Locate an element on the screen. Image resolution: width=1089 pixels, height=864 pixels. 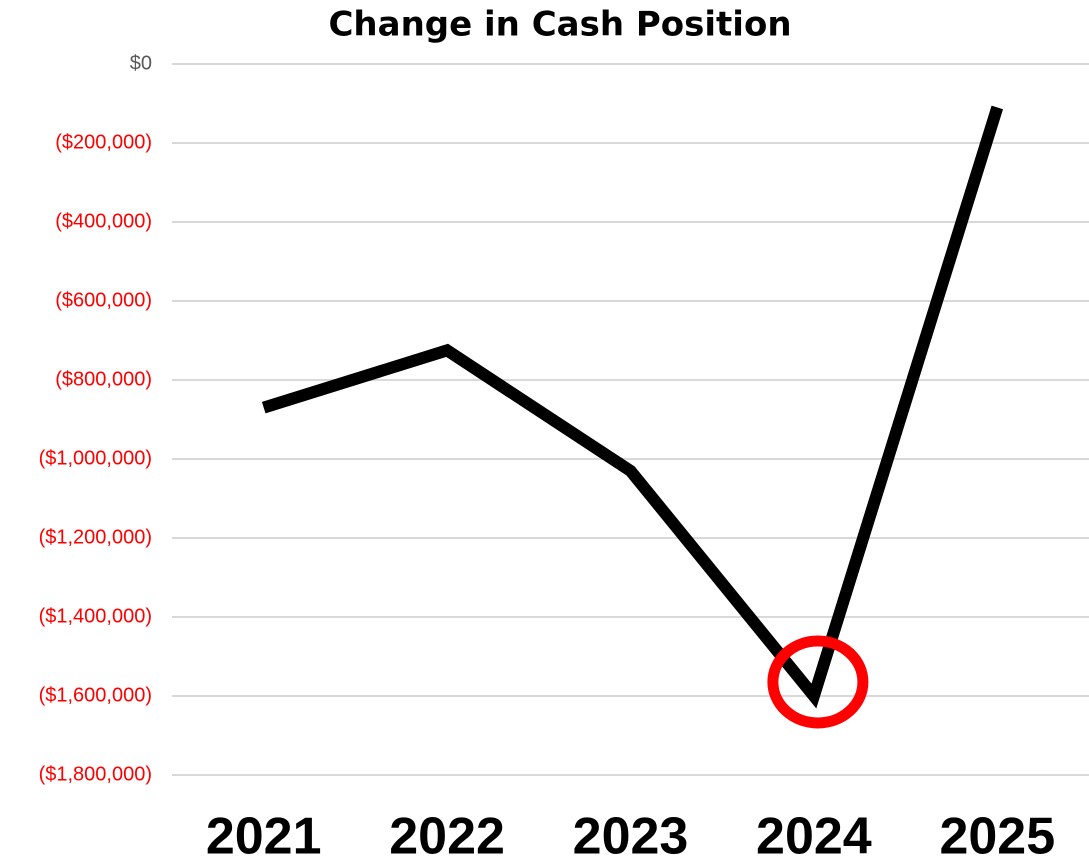
x-tick-label: 2021 is located at coordinates (264, 836).